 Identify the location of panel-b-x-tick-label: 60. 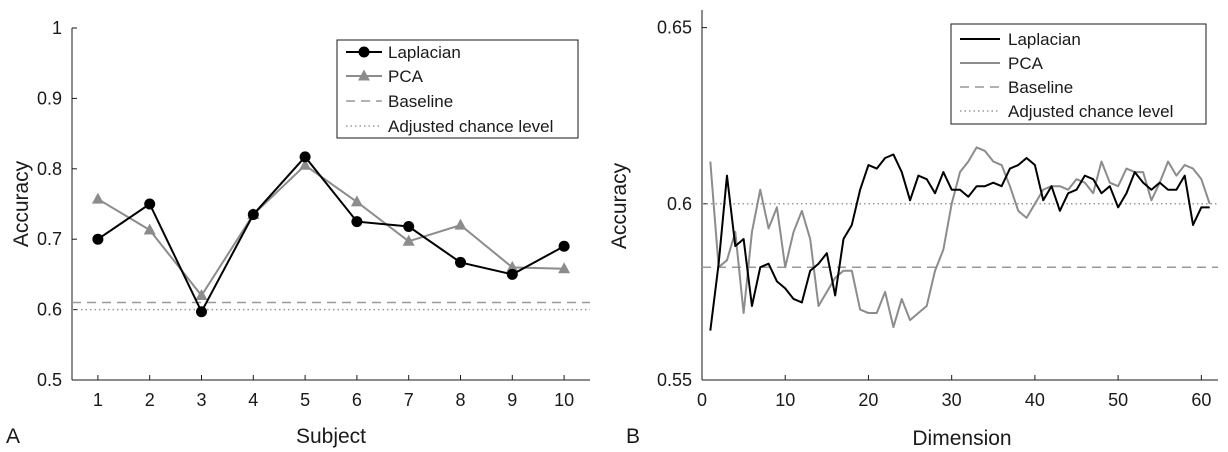
(1201, 400).